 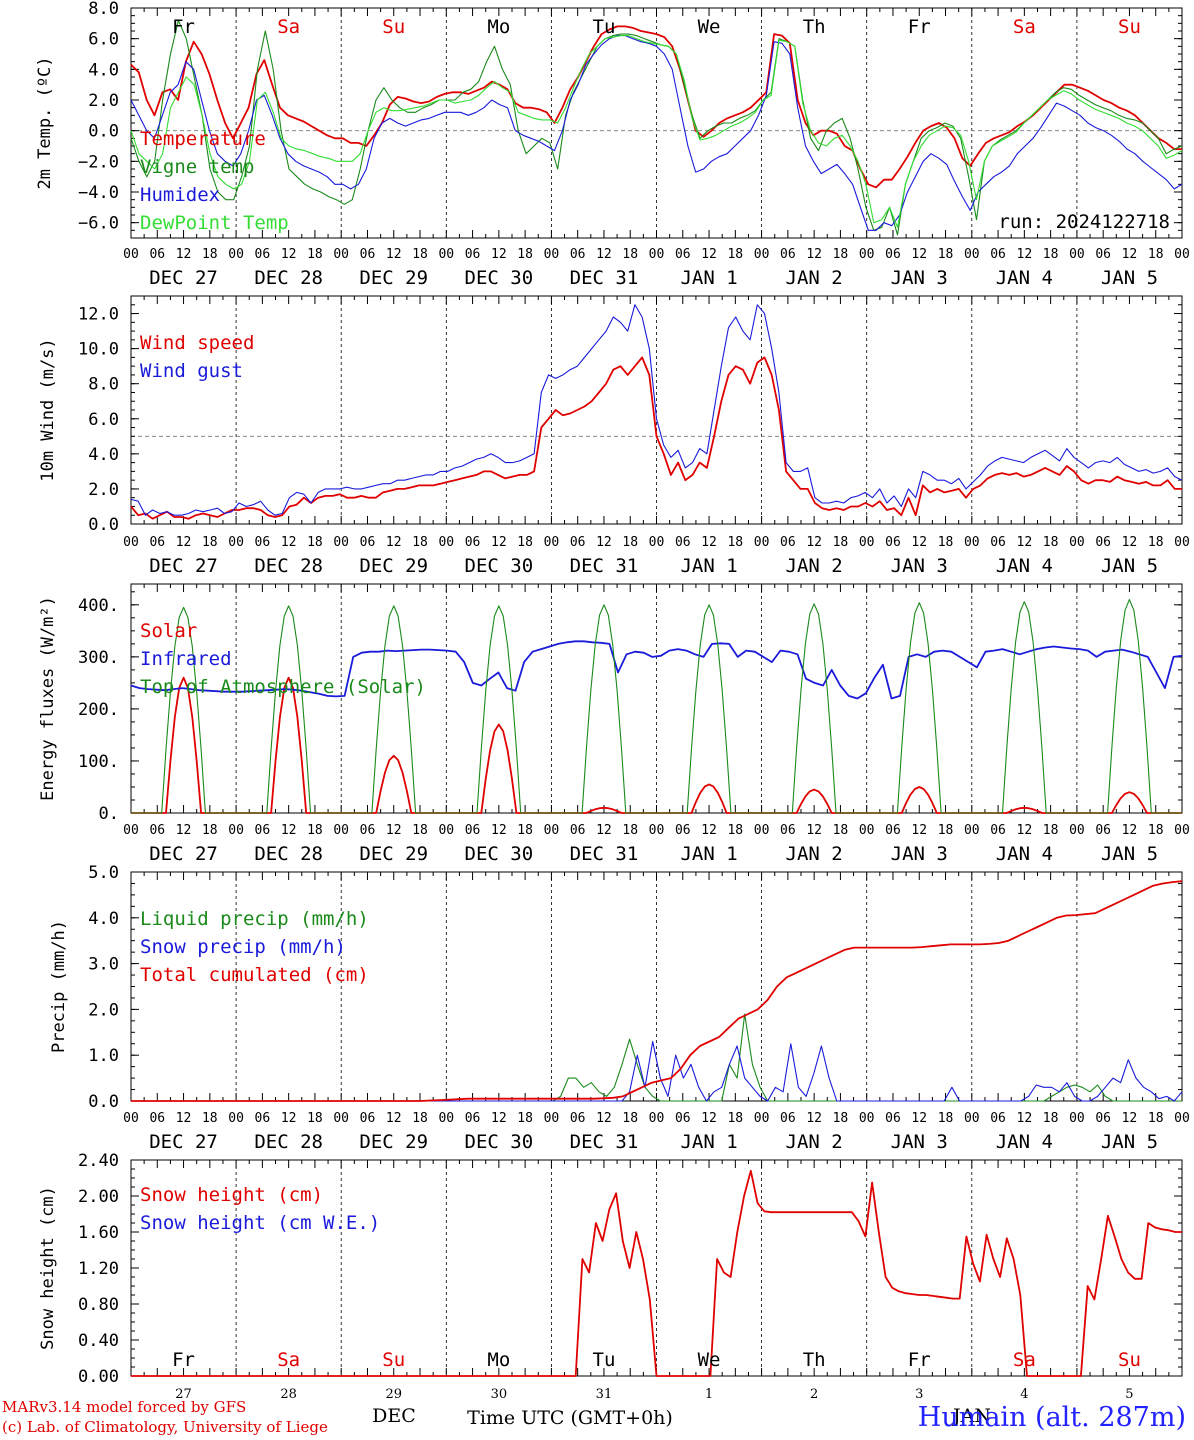 I want to click on date-label: JAN 4, so click(x=1024, y=1142).